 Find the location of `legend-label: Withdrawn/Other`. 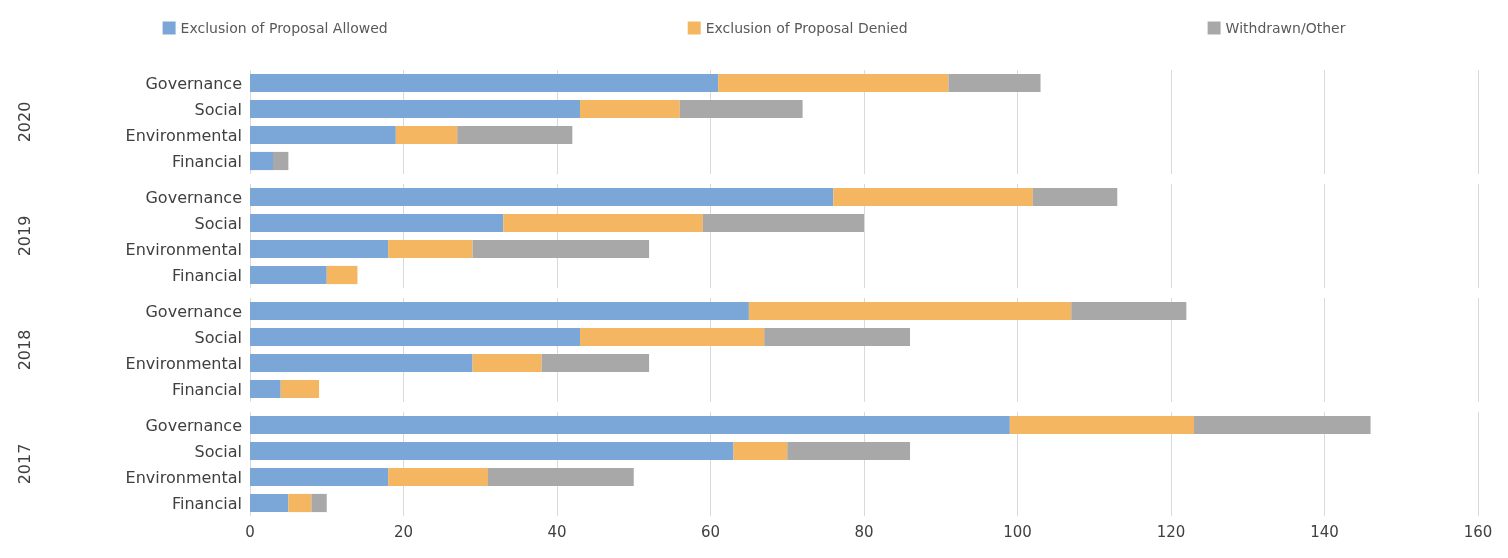

legend-label: Withdrawn/Other is located at coordinates (1285, 28).